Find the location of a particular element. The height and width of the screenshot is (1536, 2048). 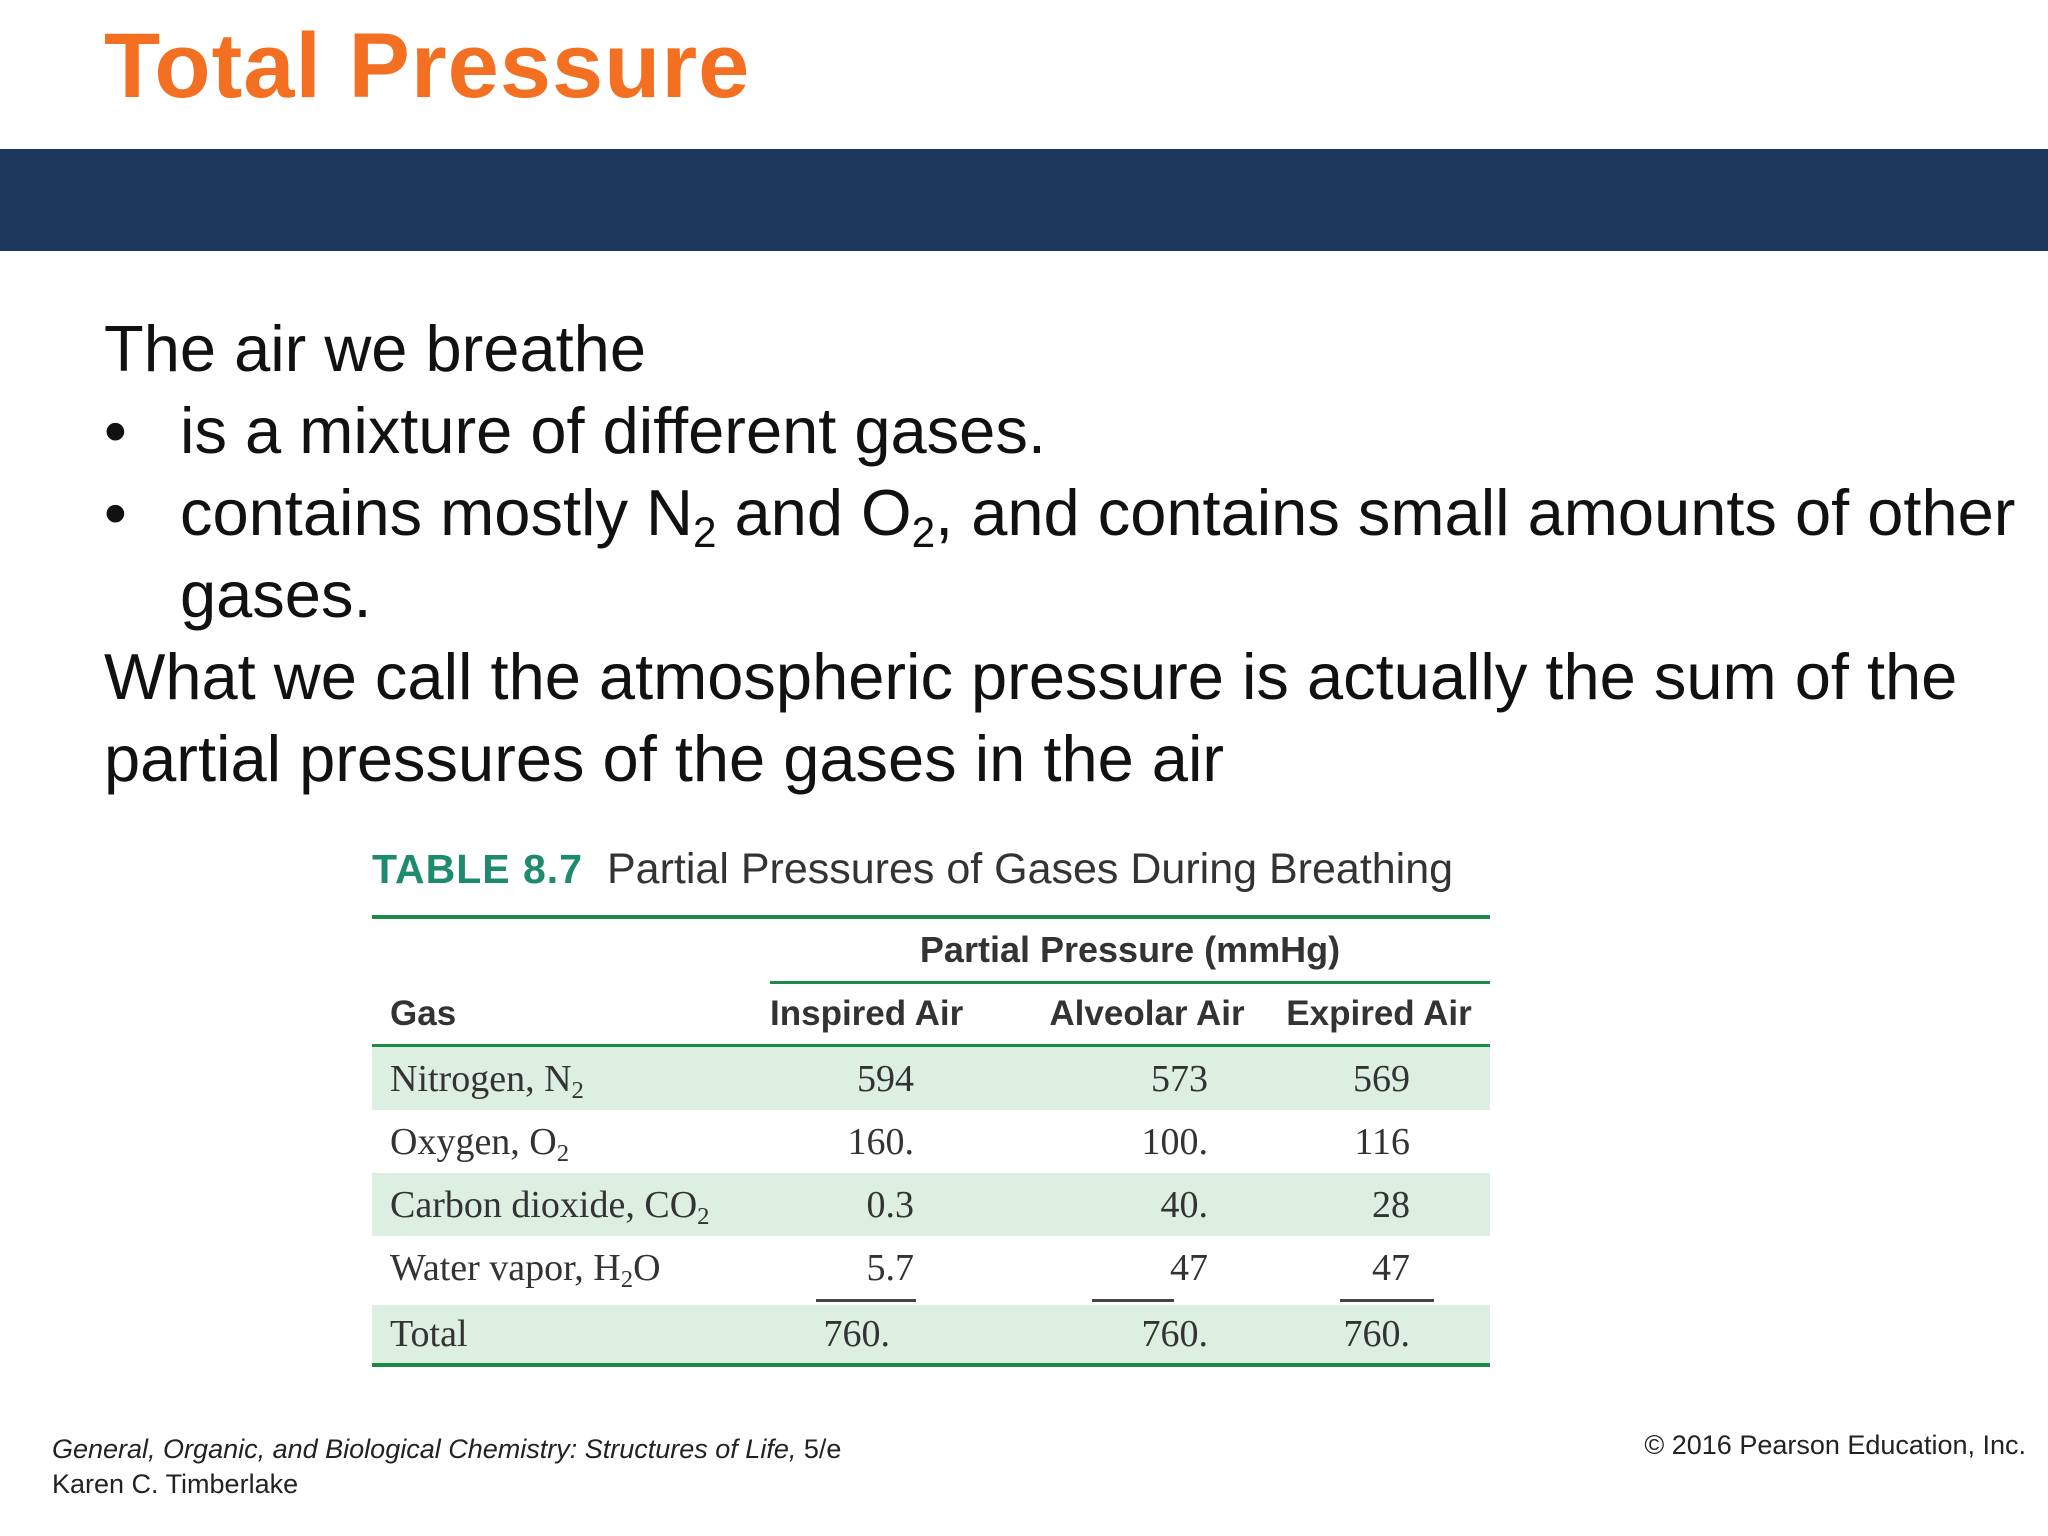

gas-cell: Nitrogen, N2 is located at coordinates (487, 1080).